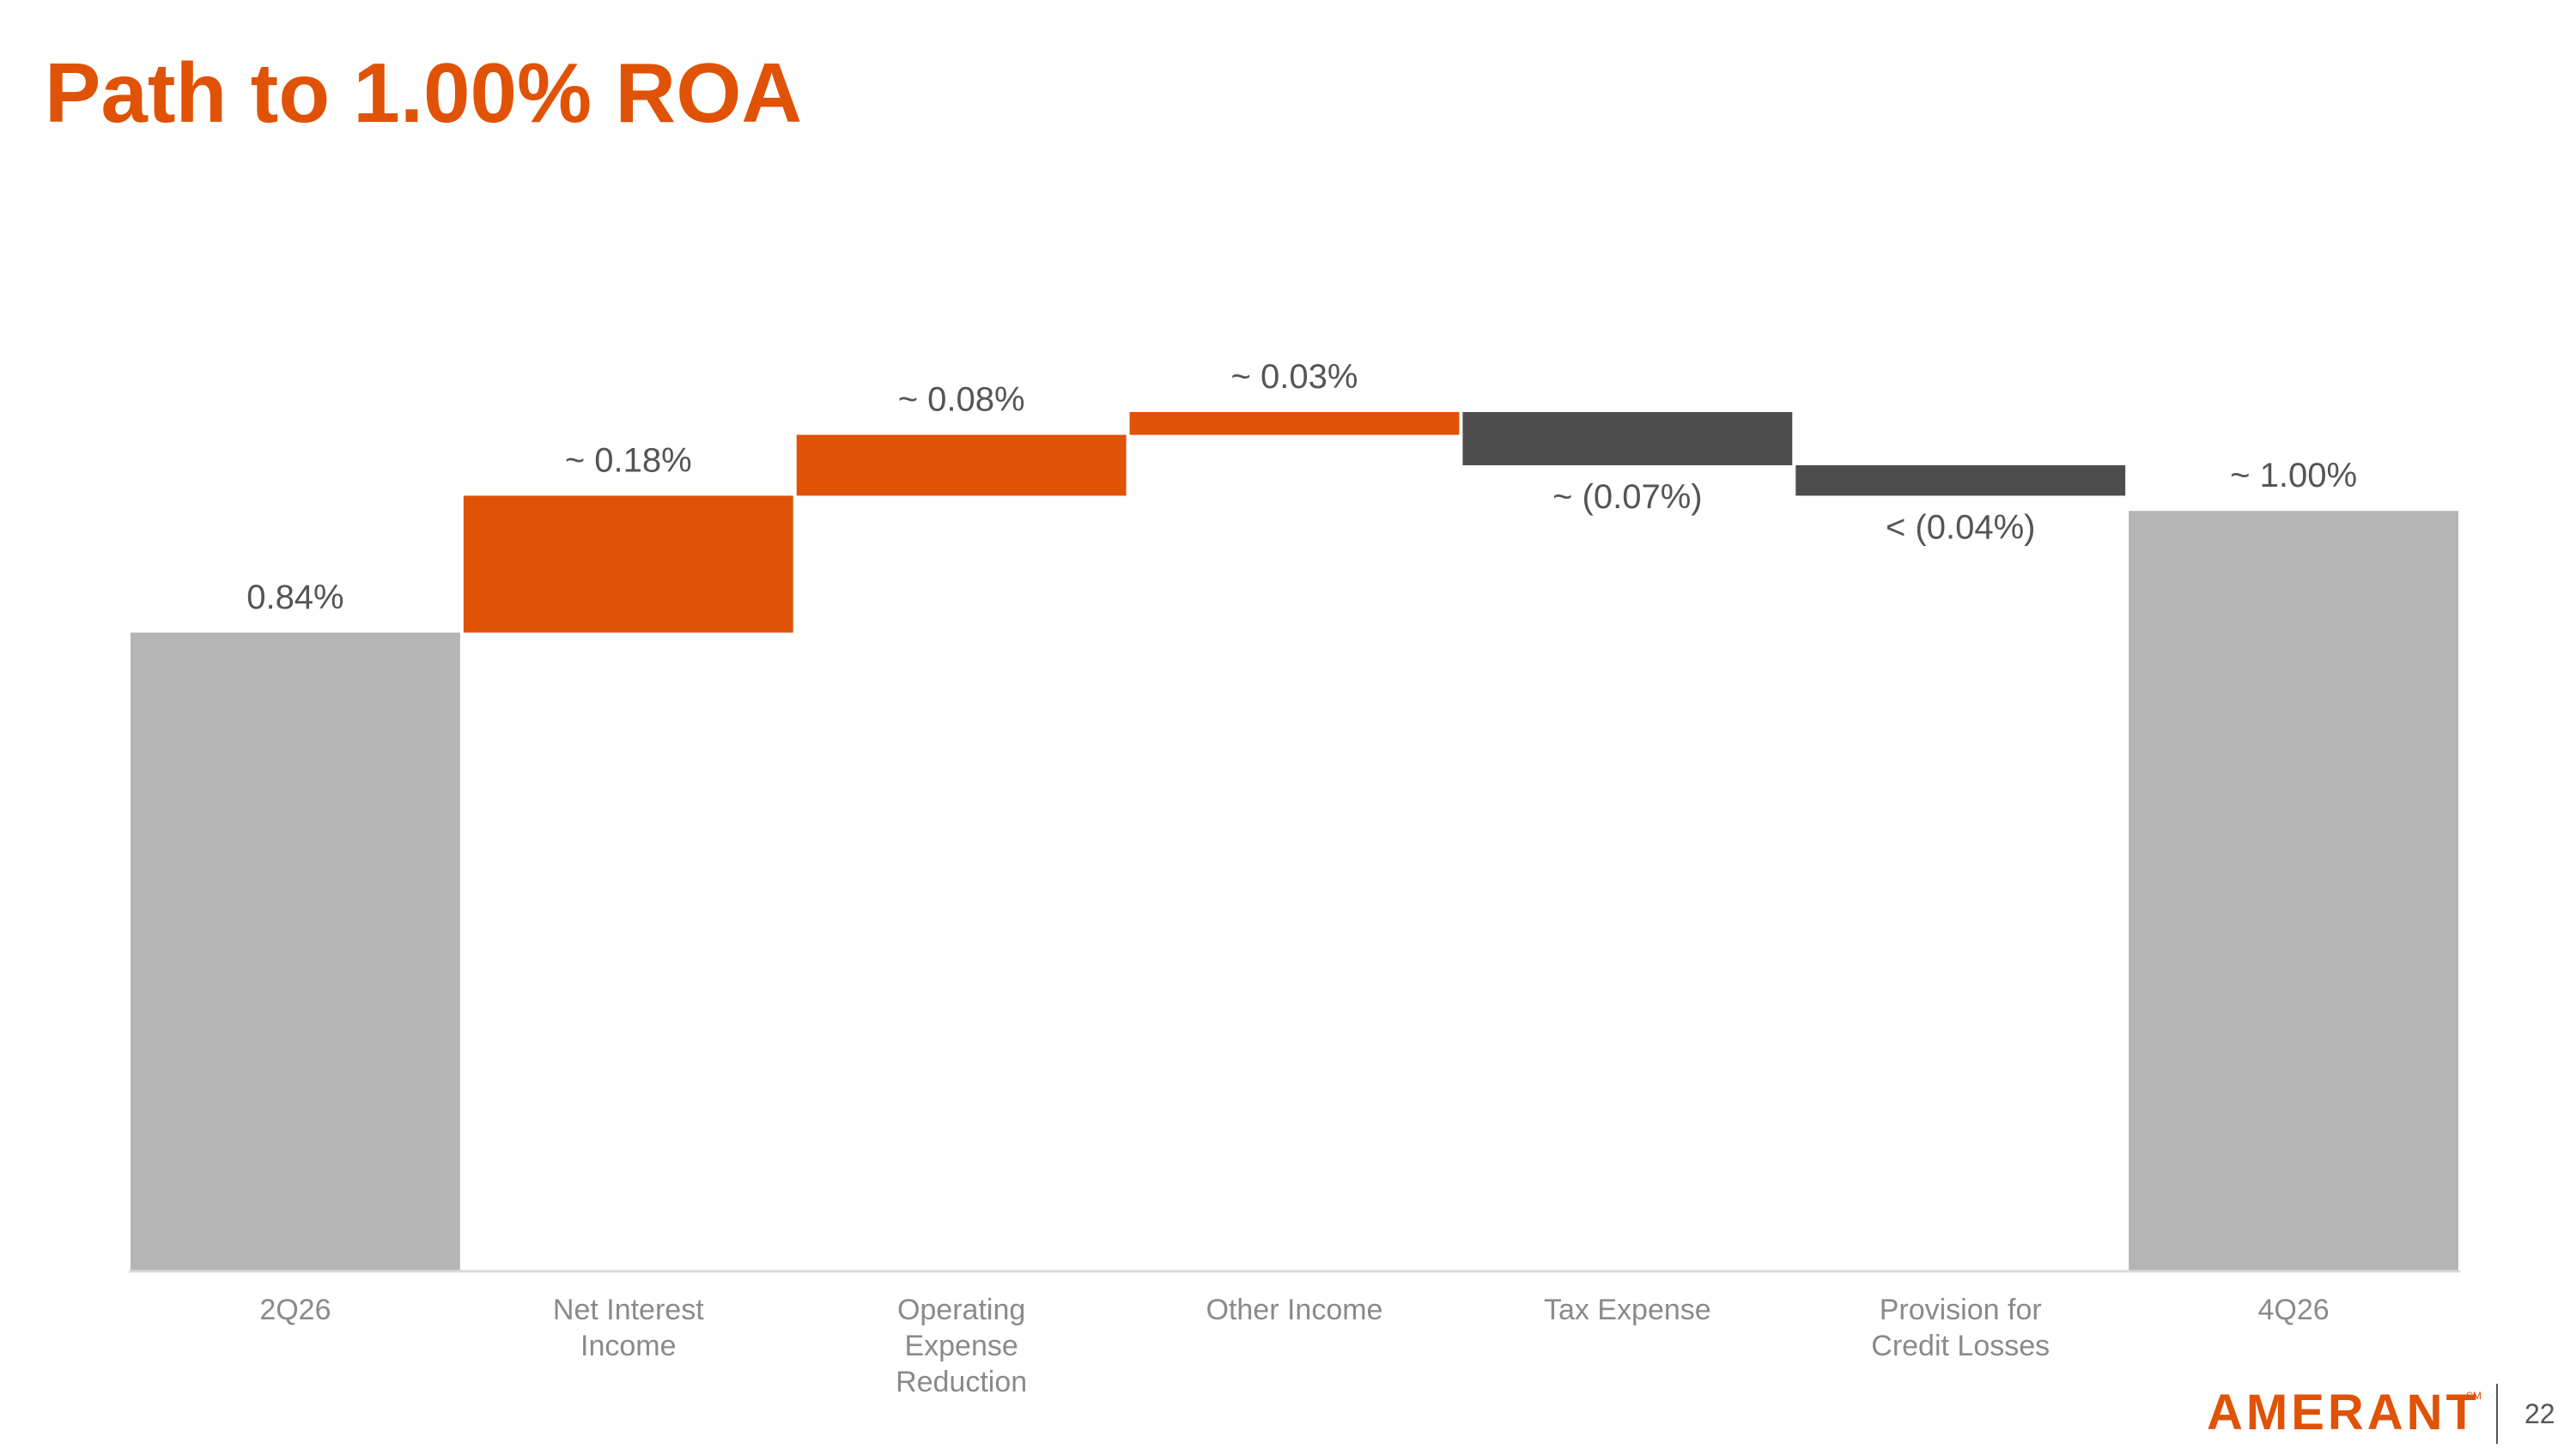 The width and height of the screenshot is (2576, 1449). What do you see at coordinates (2294, 1310) in the screenshot?
I see `x-tick-label: 4Q26` at bounding box center [2294, 1310].